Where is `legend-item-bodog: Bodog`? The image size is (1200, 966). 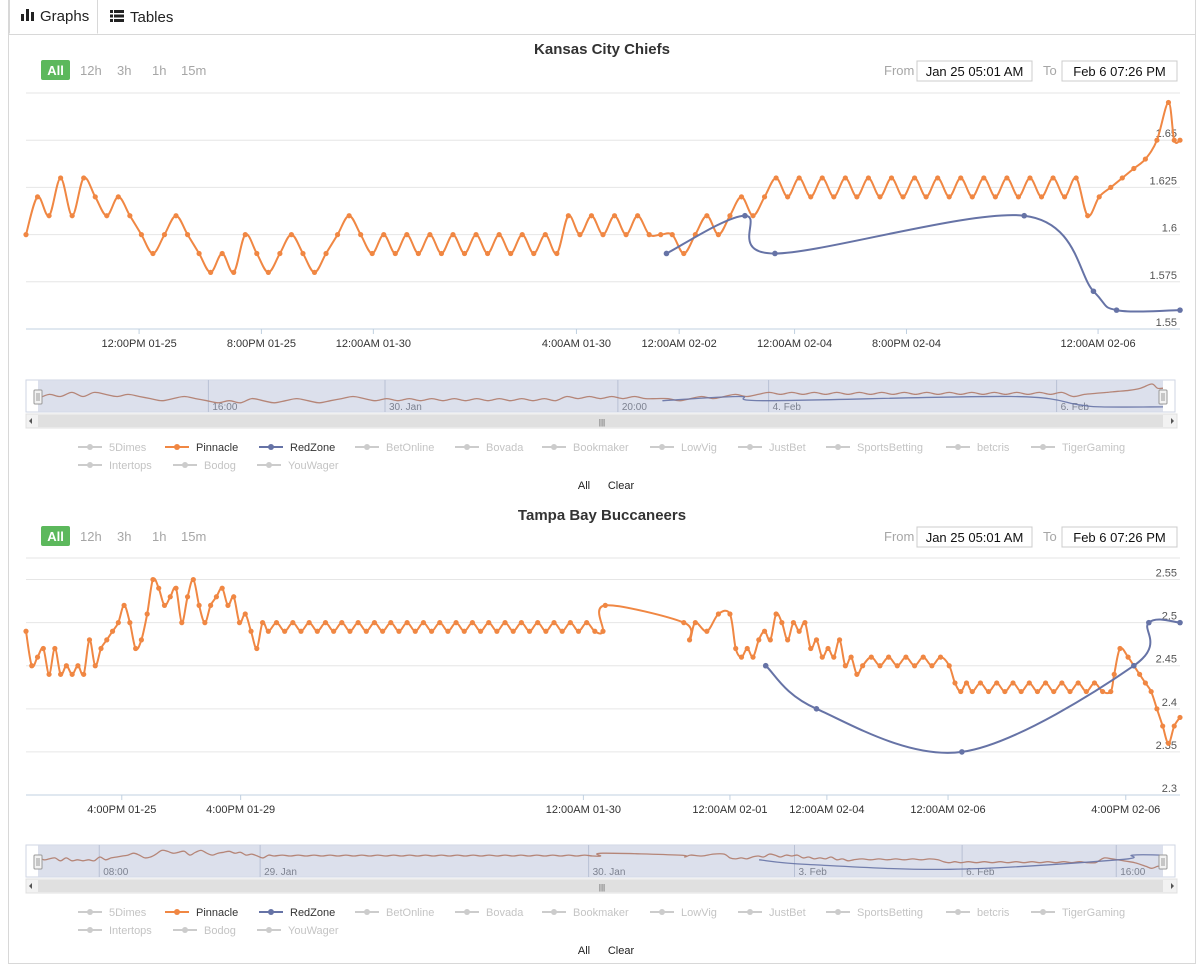 legend-item-bodog: Bodog is located at coordinates (204, 931).